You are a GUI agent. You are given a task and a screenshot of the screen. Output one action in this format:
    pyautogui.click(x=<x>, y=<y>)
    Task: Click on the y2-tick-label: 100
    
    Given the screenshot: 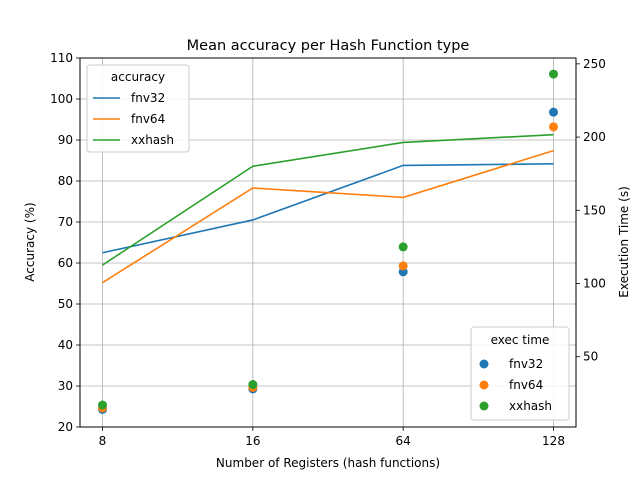 What is the action you would take?
    pyautogui.click(x=594, y=284)
    